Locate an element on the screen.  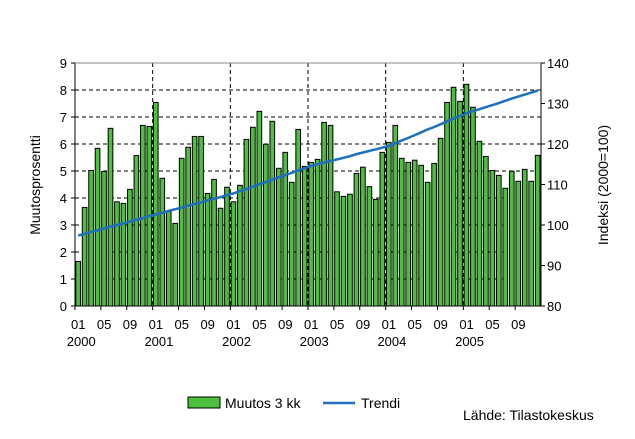
y-axis-left-label: Muutosprosentti is located at coordinates (35, 185).